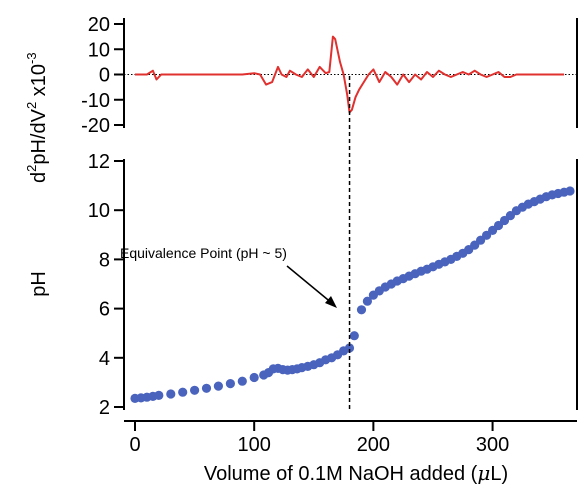 The image size is (587, 493). What do you see at coordinates (104, 76) in the screenshot?
I see `top-y-tick-label: 0` at bounding box center [104, 76].